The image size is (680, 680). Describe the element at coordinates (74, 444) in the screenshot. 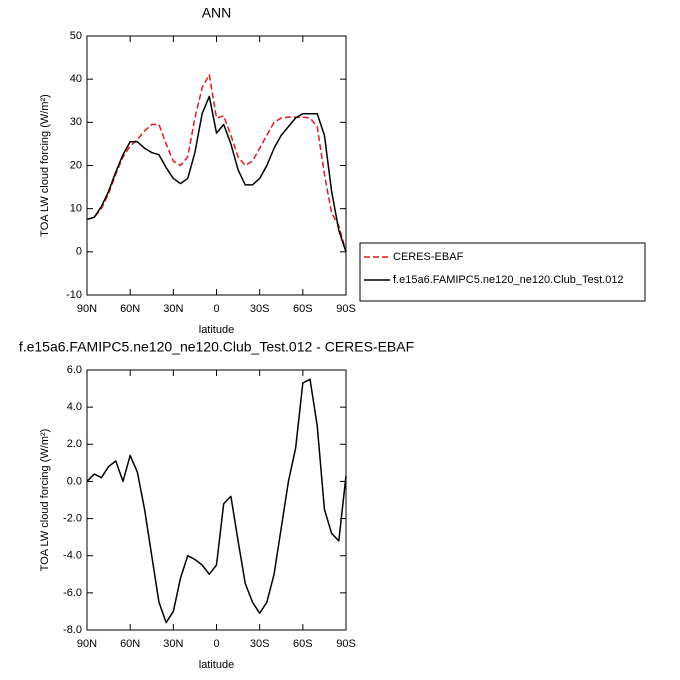

I see `y-tick-label: 2.0` at that location.